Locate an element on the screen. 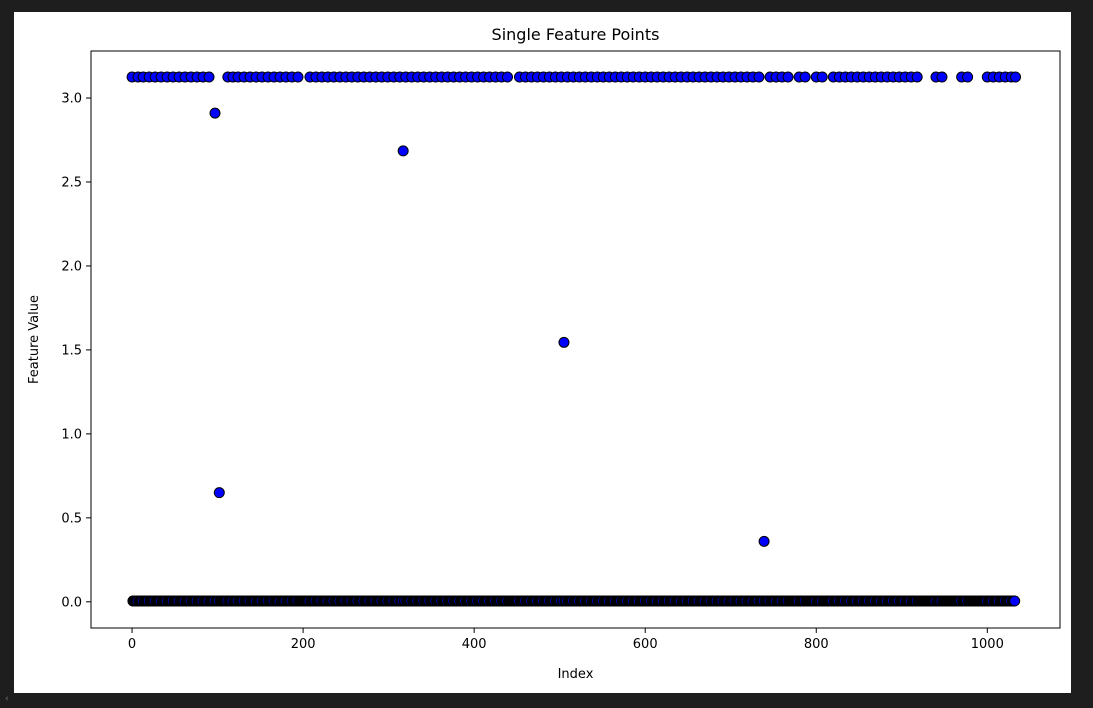  y-axis-label: Feature Value is located at coordinates (34, 339).